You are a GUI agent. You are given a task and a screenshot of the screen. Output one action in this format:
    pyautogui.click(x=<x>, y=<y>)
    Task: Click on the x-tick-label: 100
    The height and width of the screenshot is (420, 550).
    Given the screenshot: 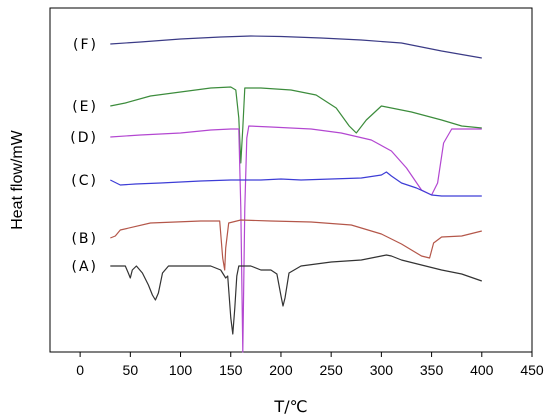 What is the action you would take?
    pyautogui.click(x=181, y=370)
    